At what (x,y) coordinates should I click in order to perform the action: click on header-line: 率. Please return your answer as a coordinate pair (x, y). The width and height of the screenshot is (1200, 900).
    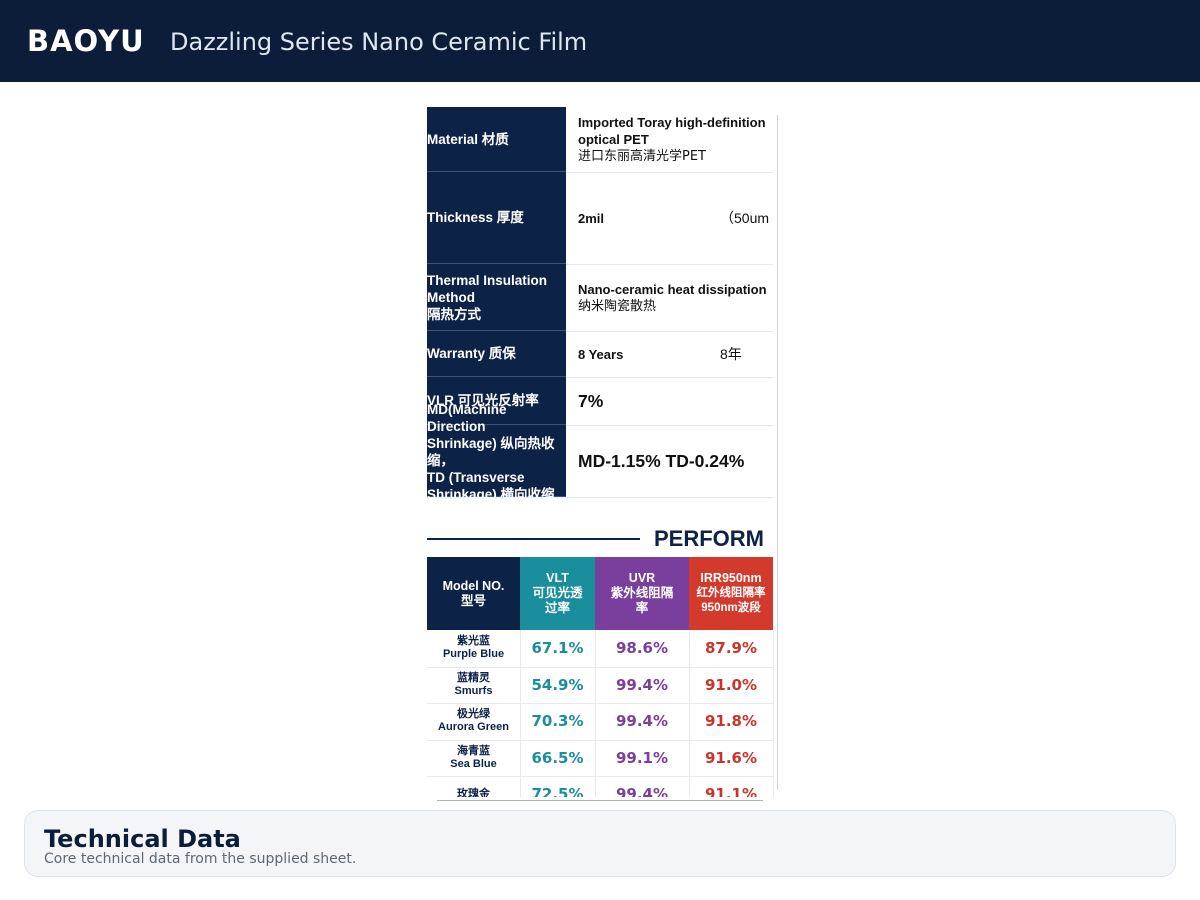
    Looking at the image, I should click on (642, 608).